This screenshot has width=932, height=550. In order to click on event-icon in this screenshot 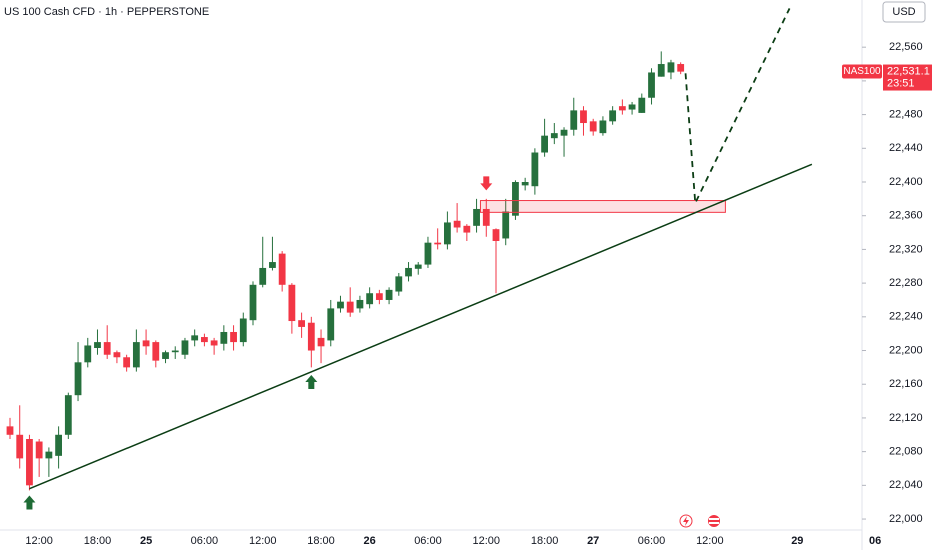, I will do `click(714, 521)`.